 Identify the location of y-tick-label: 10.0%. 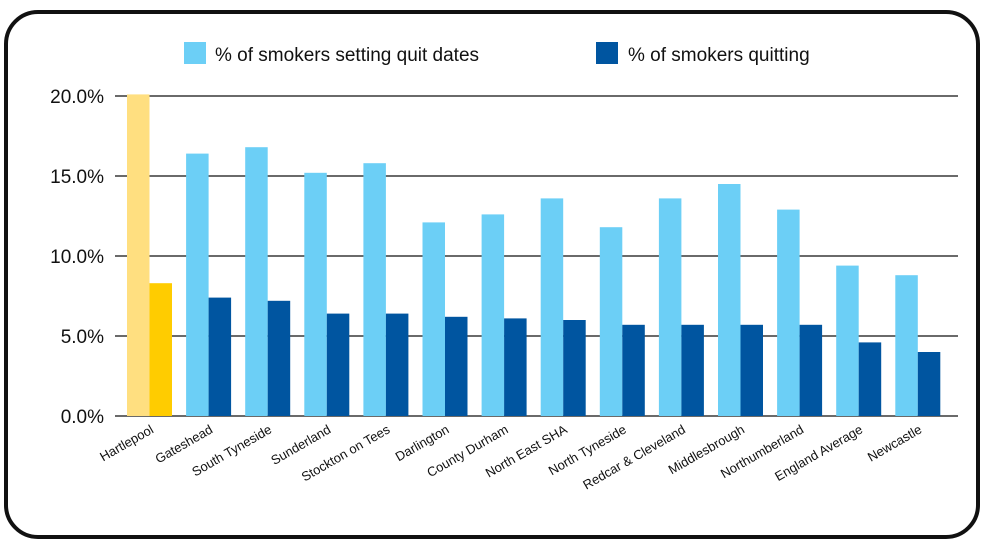
(77, 257).